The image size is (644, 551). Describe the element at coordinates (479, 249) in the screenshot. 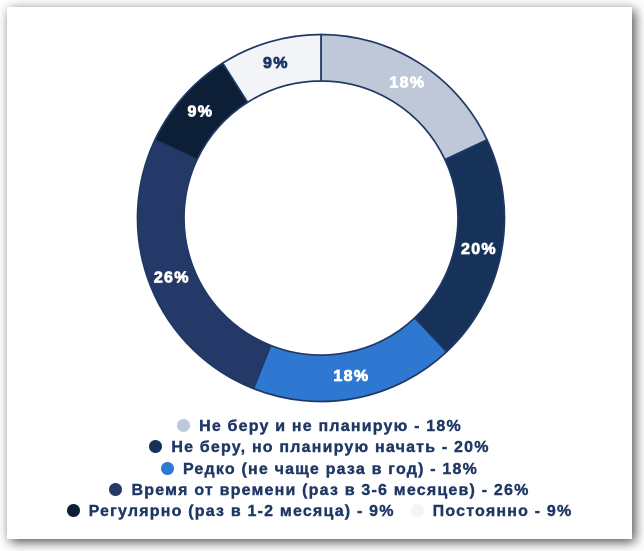

I see `svg-text: 20%` at that location.